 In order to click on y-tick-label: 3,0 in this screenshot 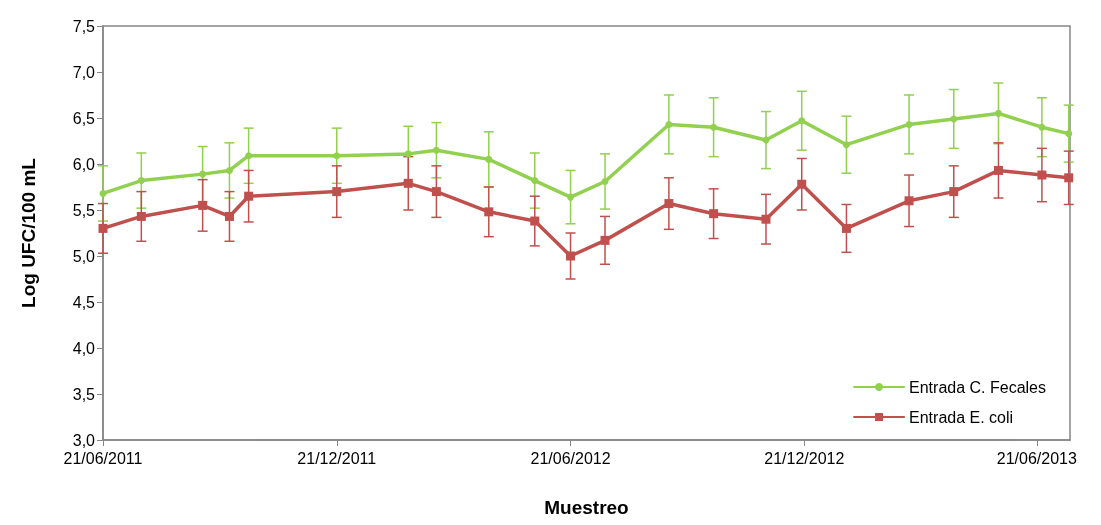, I will do `click(84, 440)`.